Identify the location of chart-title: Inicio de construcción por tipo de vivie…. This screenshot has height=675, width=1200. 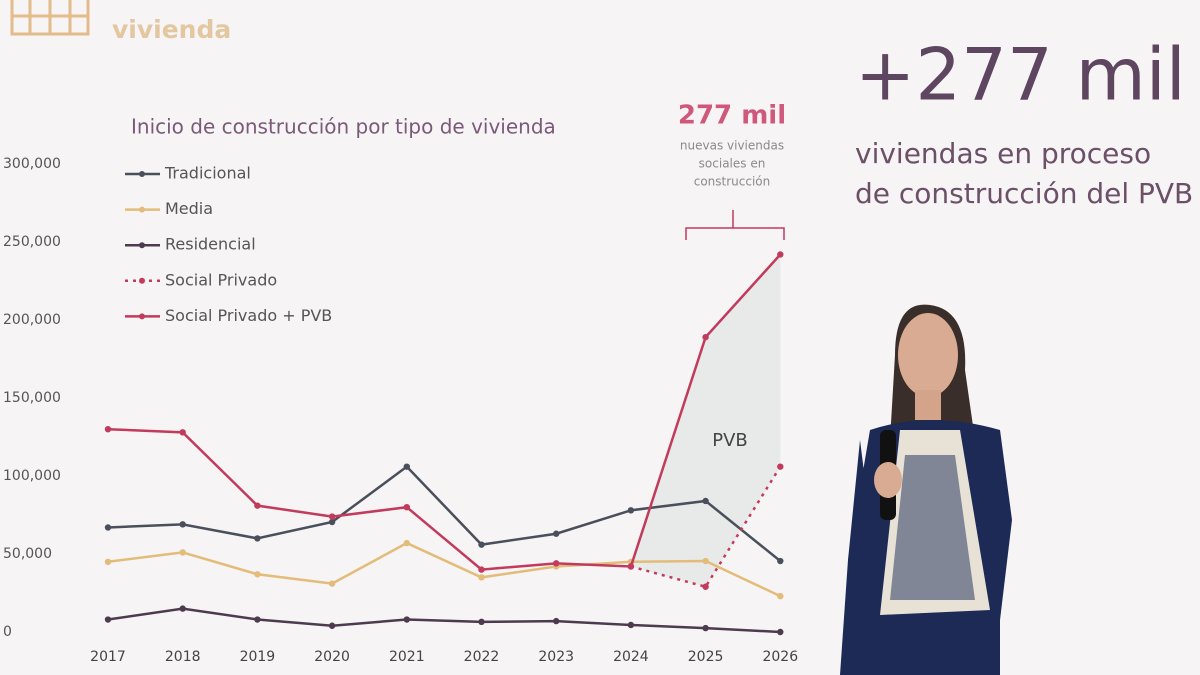
(343, 127).